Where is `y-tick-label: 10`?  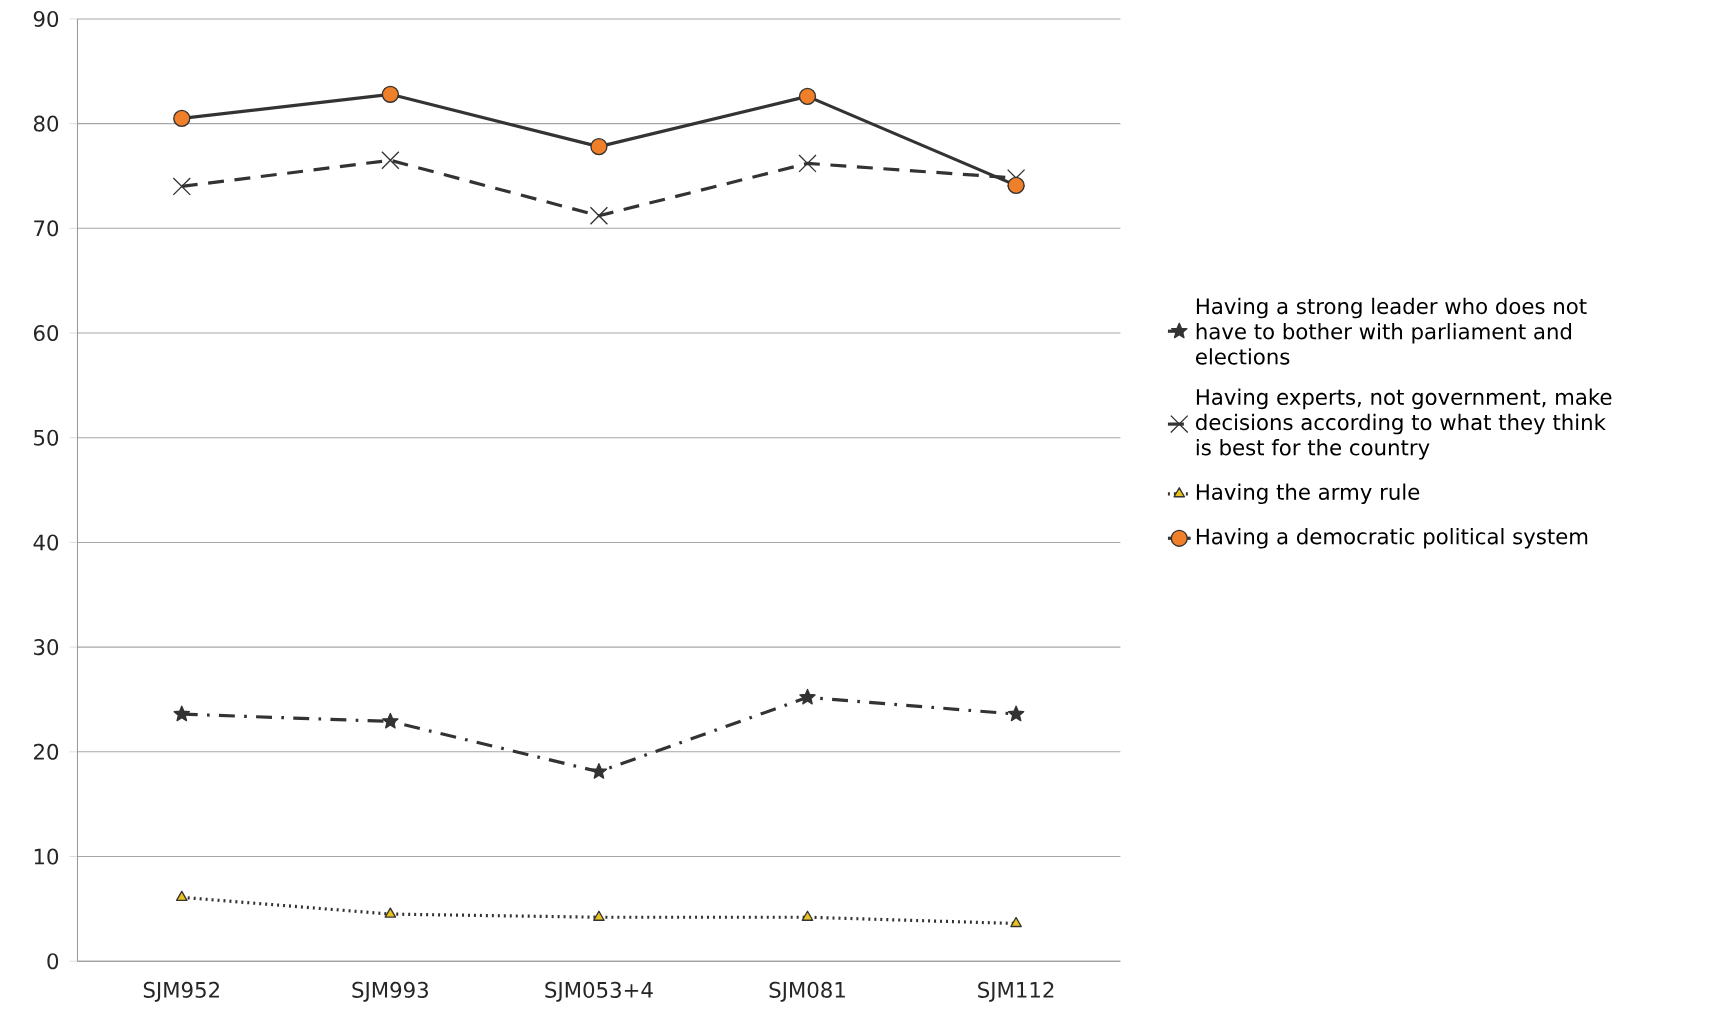
y-tick-label: 10 is located at coordinates (46, 856).